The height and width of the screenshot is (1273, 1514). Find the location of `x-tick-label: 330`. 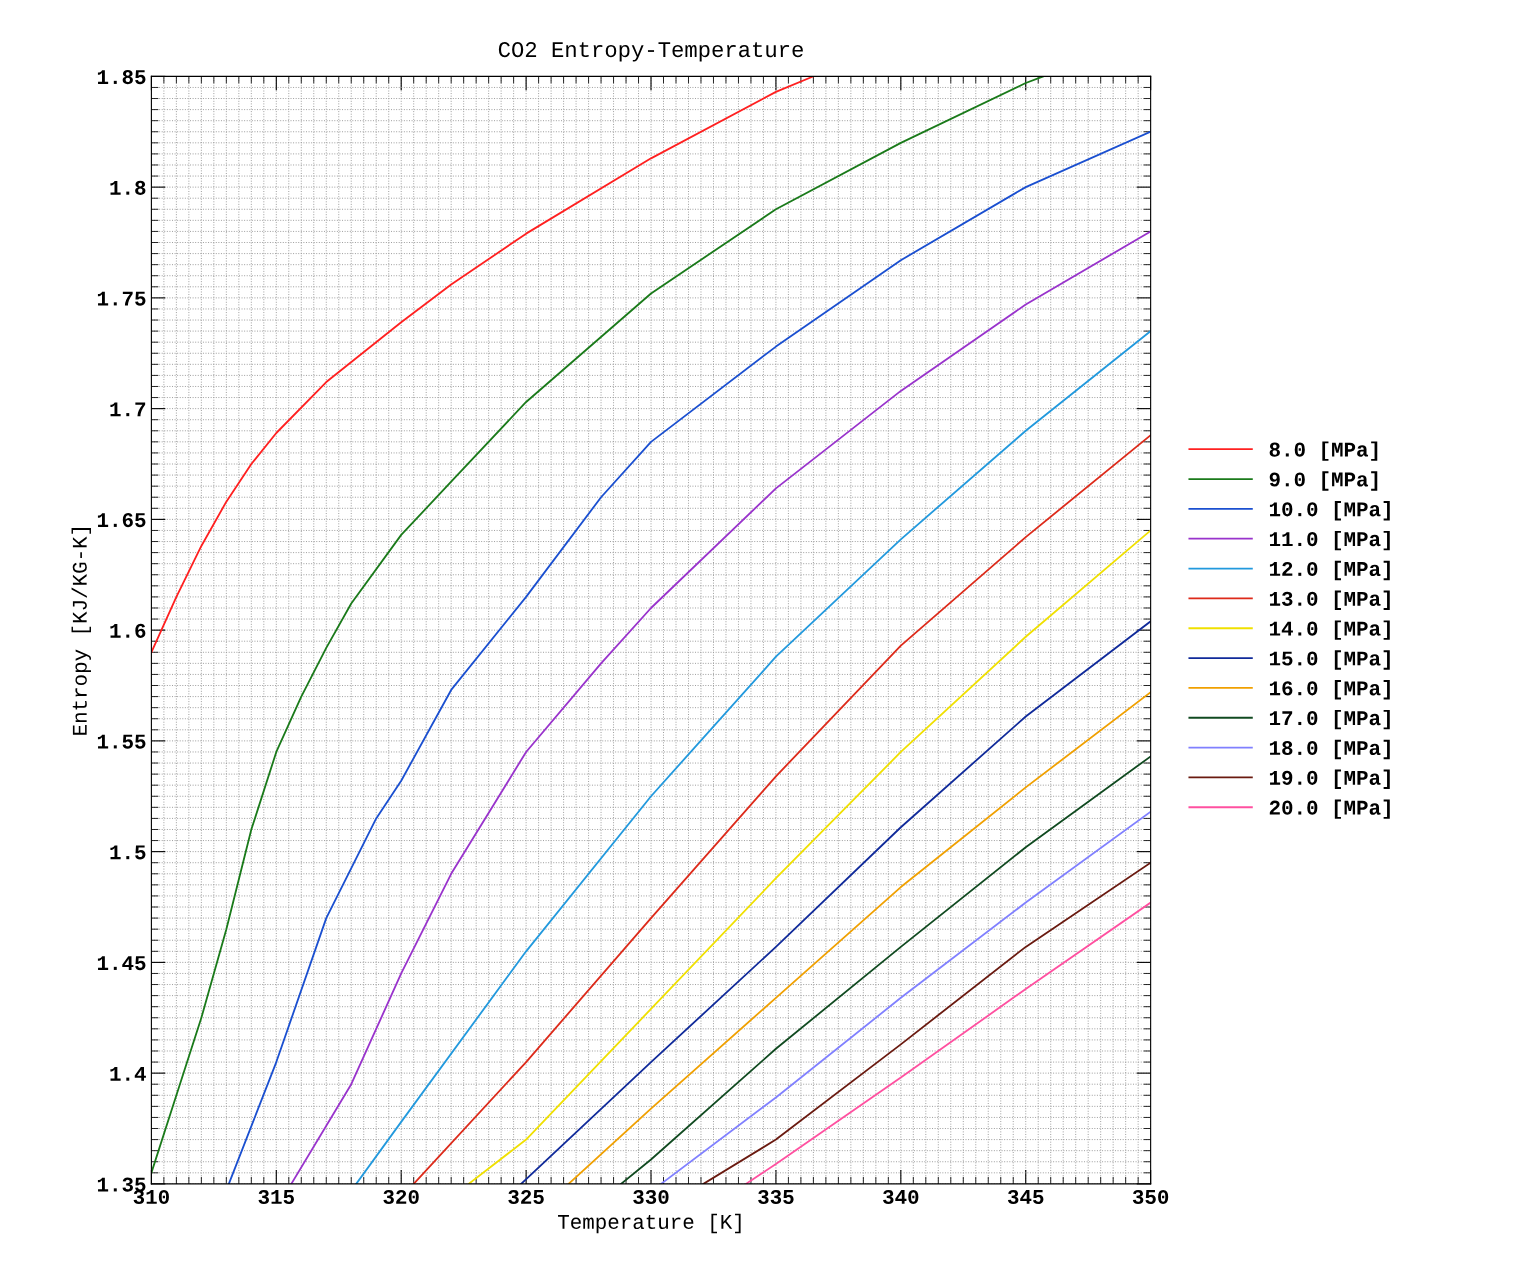

x-tick-label: 330 is located at coordinates (651, 1197).